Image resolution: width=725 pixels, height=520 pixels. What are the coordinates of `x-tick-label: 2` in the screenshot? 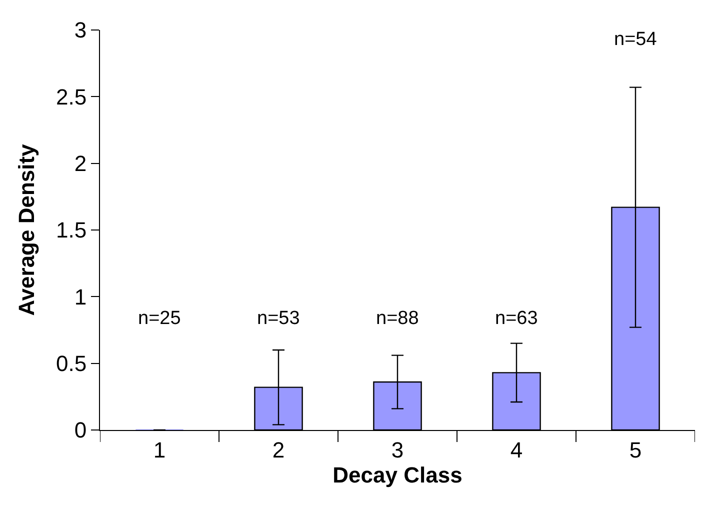 It's located at (278, 449).